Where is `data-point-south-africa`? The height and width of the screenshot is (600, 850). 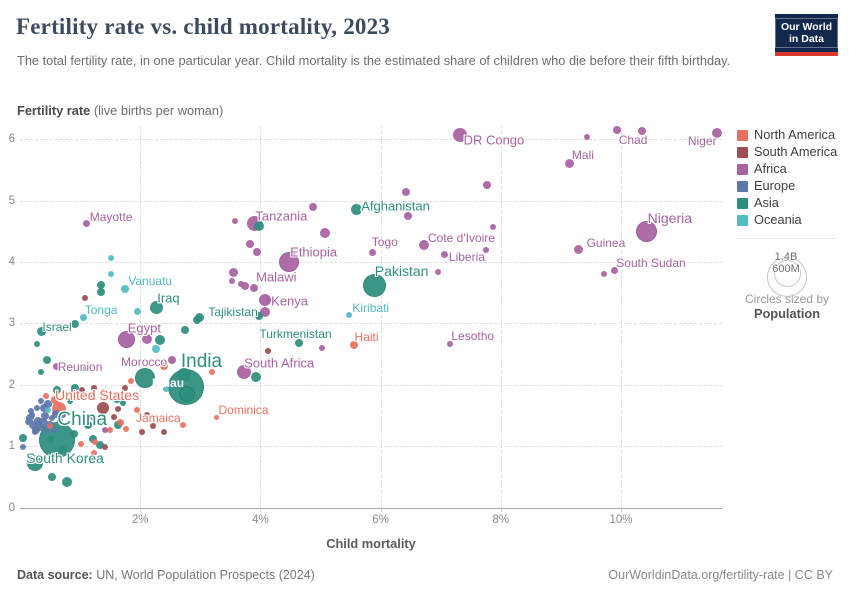
data-point-south-africa is located at coordinates (244, 371).